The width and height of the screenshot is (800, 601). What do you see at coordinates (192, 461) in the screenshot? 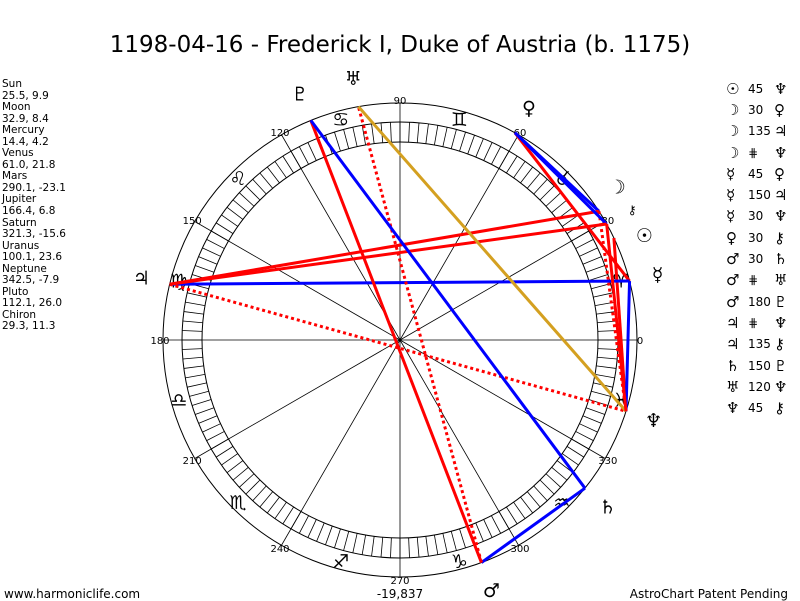
I see `degree-label: 210` at bounding box center [192, 461].